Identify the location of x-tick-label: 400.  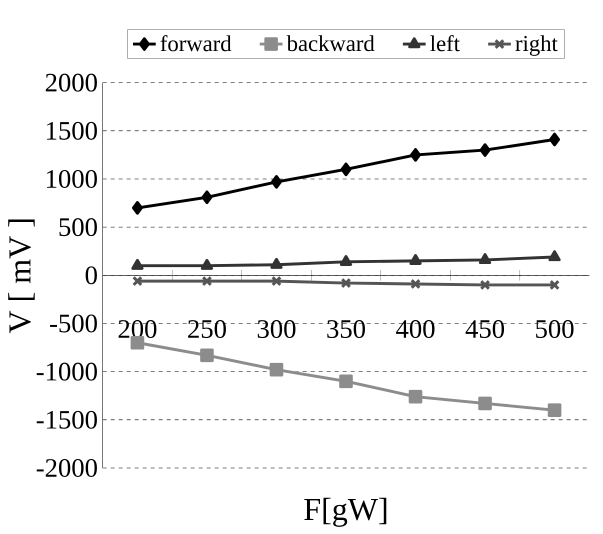
(415, 329).